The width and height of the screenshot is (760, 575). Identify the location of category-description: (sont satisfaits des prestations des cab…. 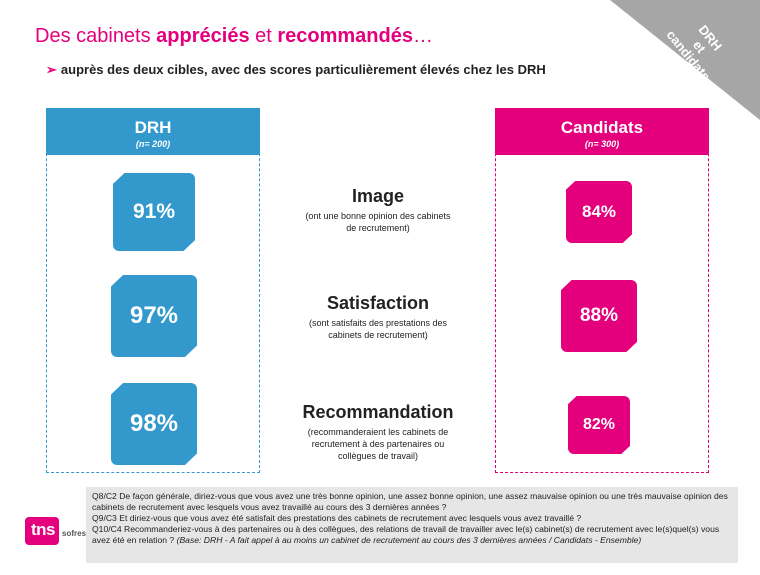
(378, 329).